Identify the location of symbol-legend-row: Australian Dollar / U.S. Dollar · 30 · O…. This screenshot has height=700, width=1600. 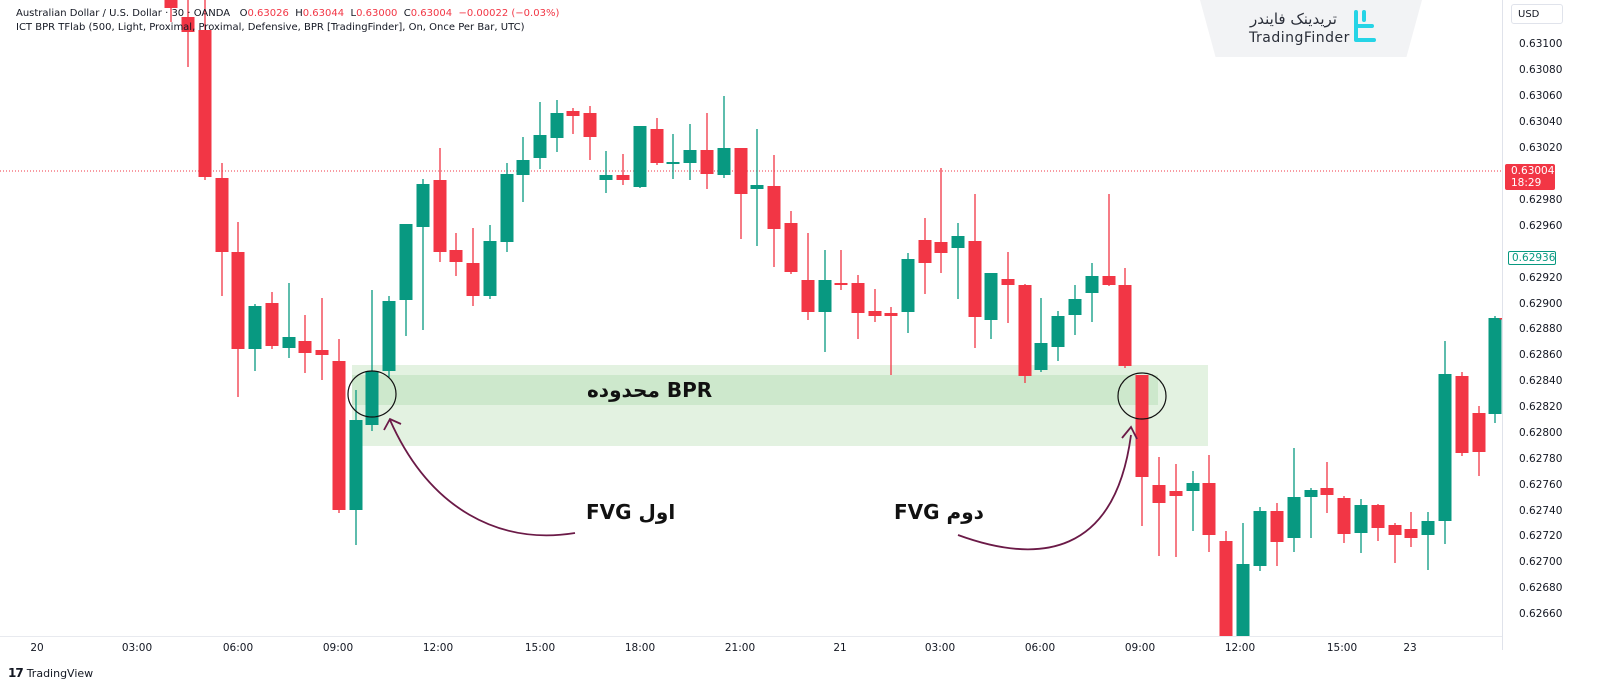
(288, 13).